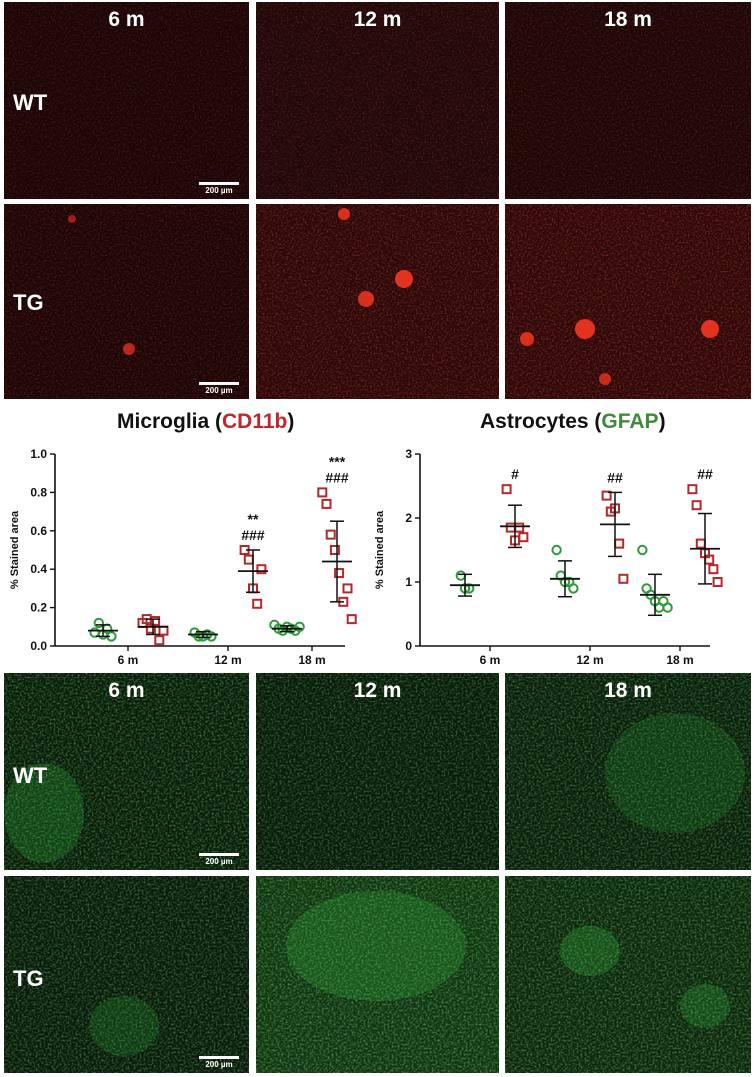 This screenshot has height=1077, width=755. Describe the element at coordinates (126, 301) in the screenshot. I see `cd11b-tg-6m-image: TG 200 µm` at that location.